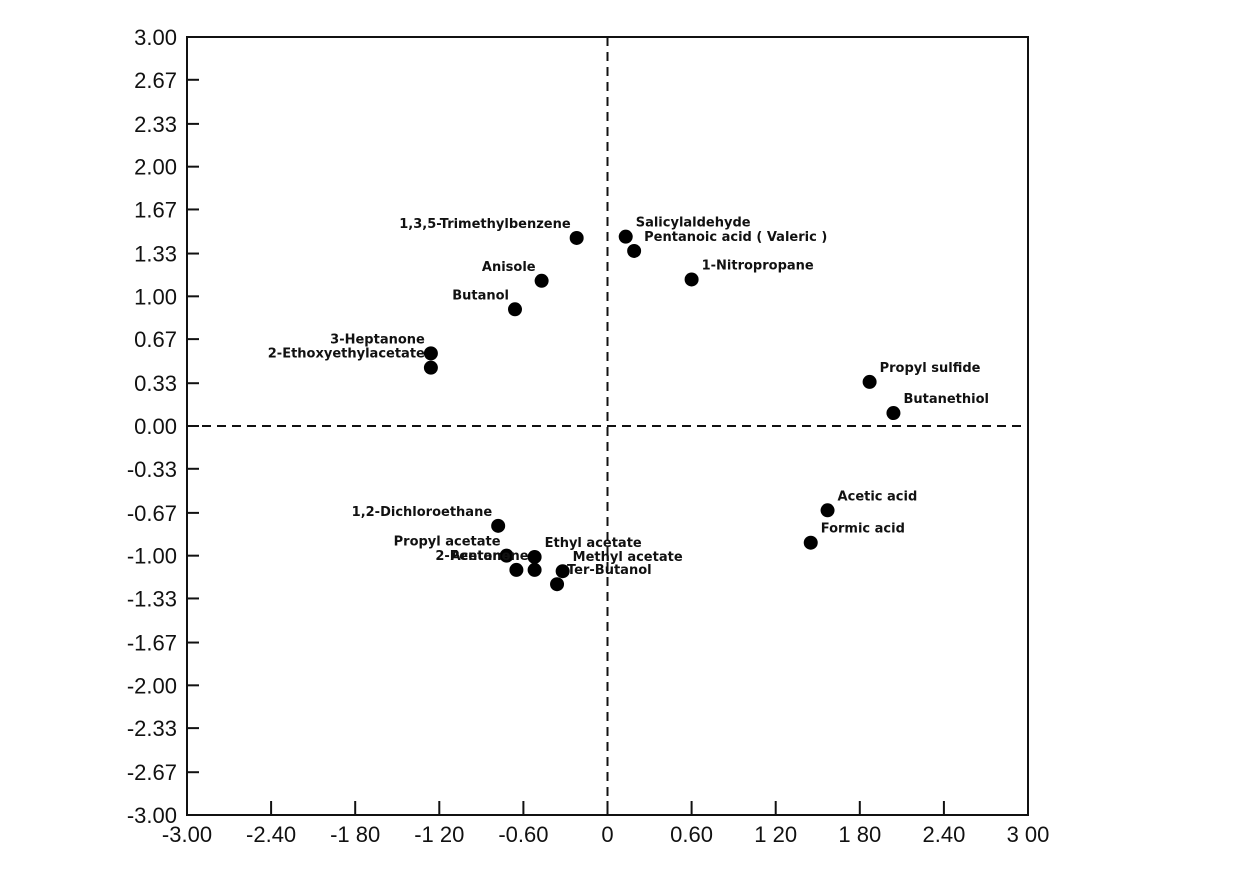 This screenshot has height=872, width=1236. I want to click on y-tick-label: -1.00, so click(152, 556).